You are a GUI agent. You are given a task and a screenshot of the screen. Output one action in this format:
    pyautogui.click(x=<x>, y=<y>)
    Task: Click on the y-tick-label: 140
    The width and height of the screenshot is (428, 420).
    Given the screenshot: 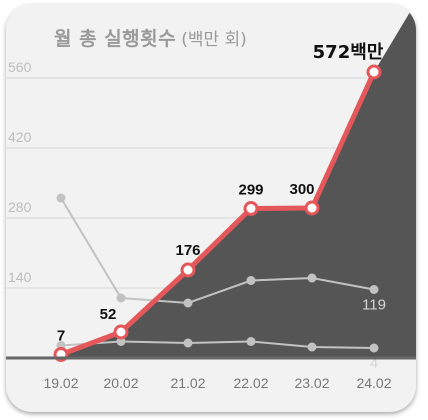 What is the action you would take?
    pyautogui.click(x=20, y=277)
    